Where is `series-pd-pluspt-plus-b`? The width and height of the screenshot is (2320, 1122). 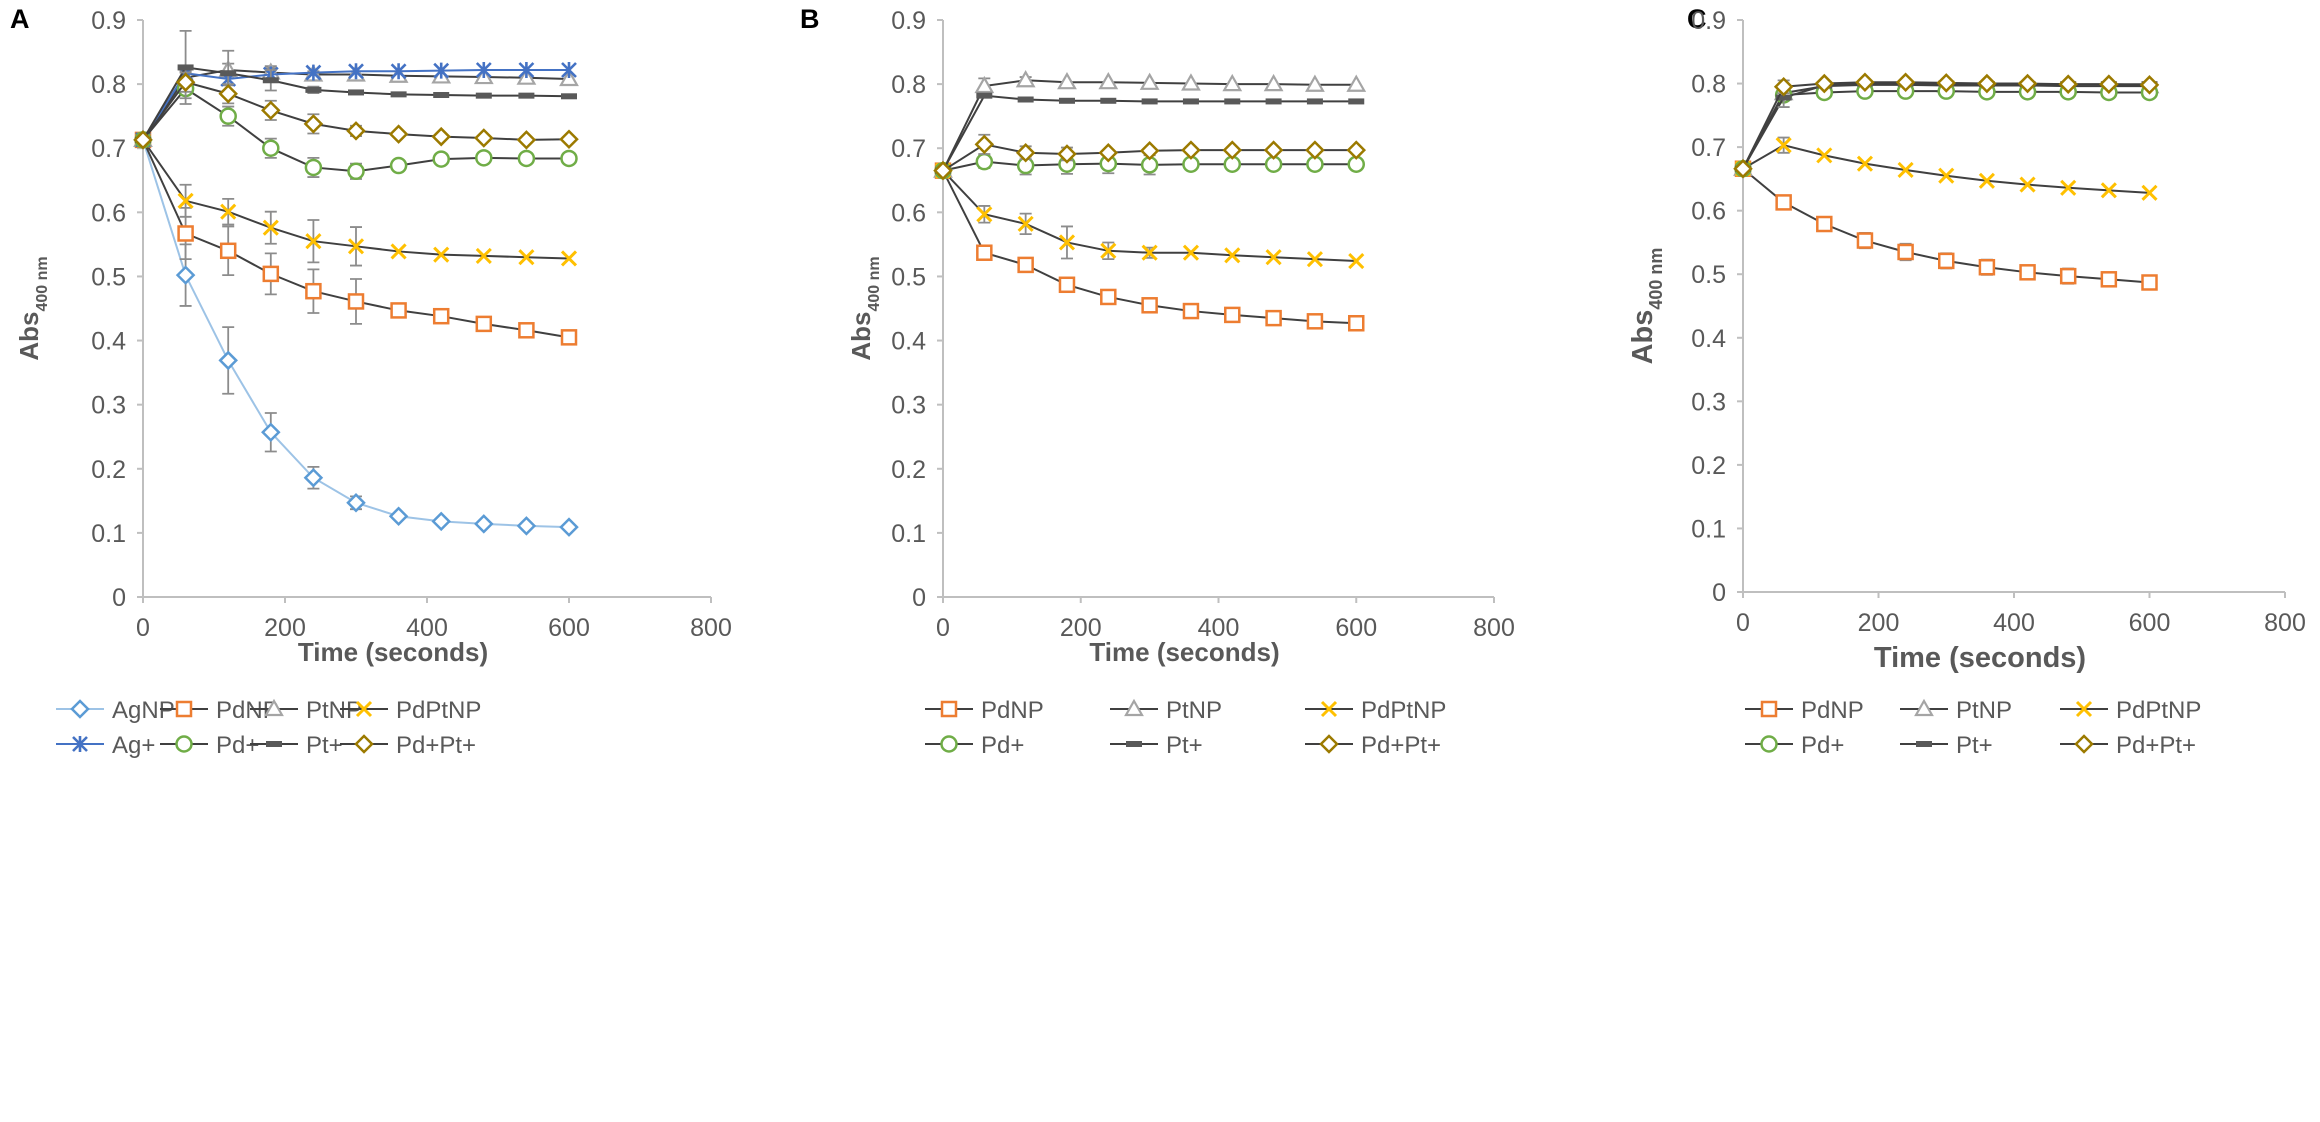
series-pd-pluspt-plus-b is located at coordinates (1150, 157).